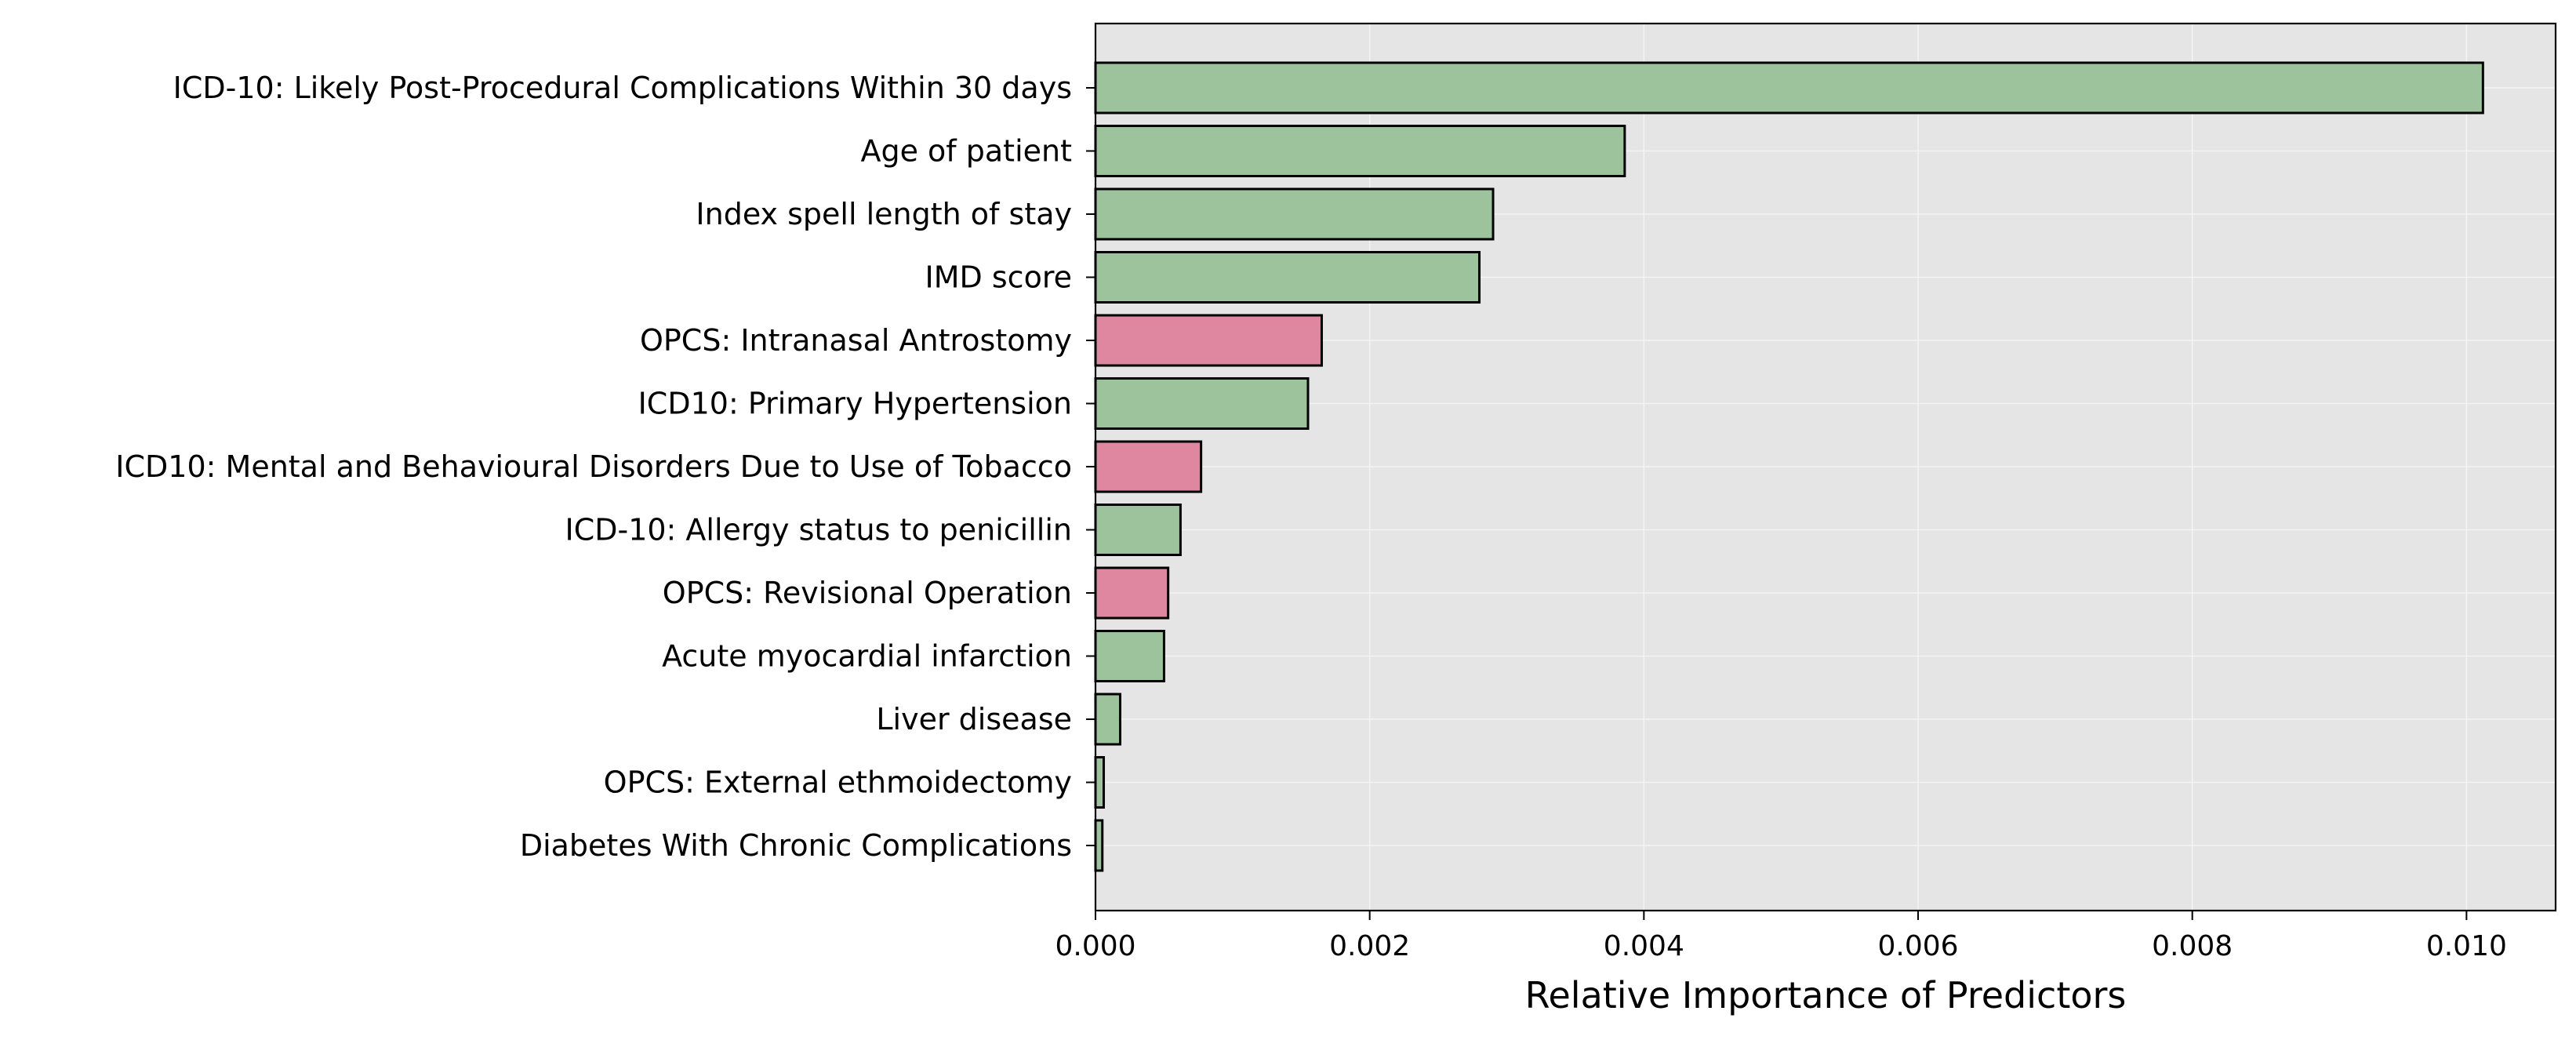 This screenshot has width=2576, height=1040. What do you see at coordinates (1369, 946) in the screenshot?
I see `x-tick-label: 0.002` at bounding box center [1369, 946].